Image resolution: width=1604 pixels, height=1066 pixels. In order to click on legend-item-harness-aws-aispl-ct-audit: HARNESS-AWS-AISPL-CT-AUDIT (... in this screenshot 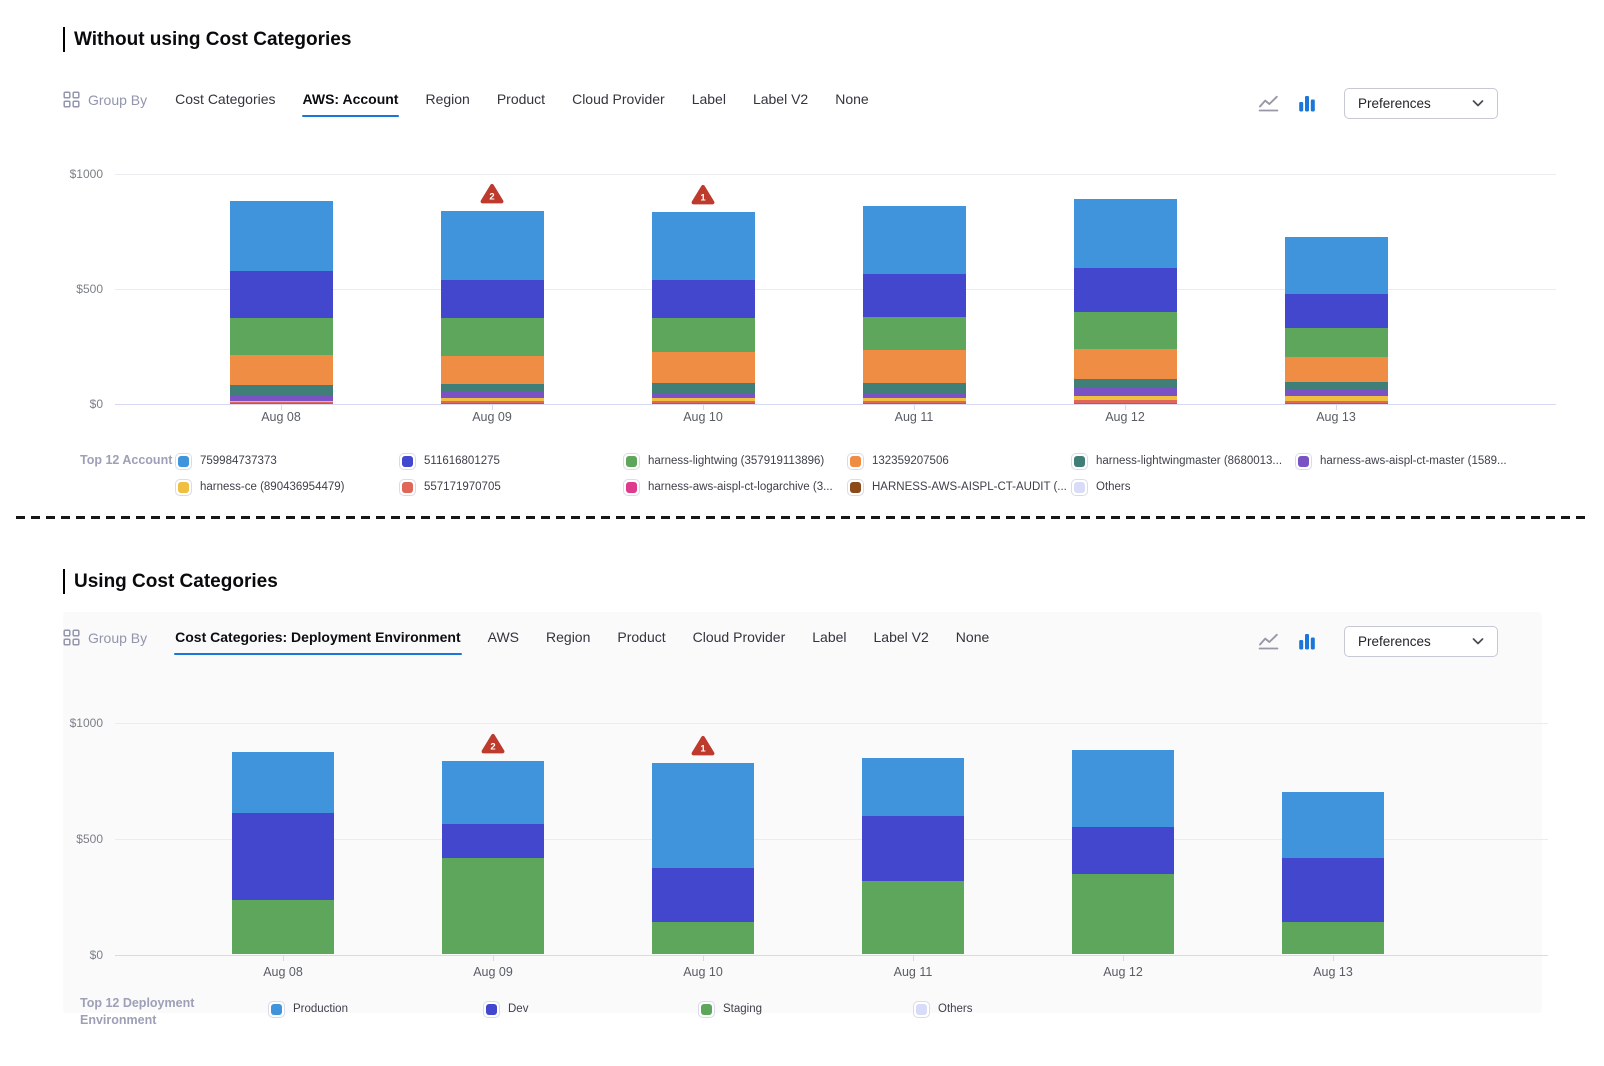, I will do `click(959, 487)`.